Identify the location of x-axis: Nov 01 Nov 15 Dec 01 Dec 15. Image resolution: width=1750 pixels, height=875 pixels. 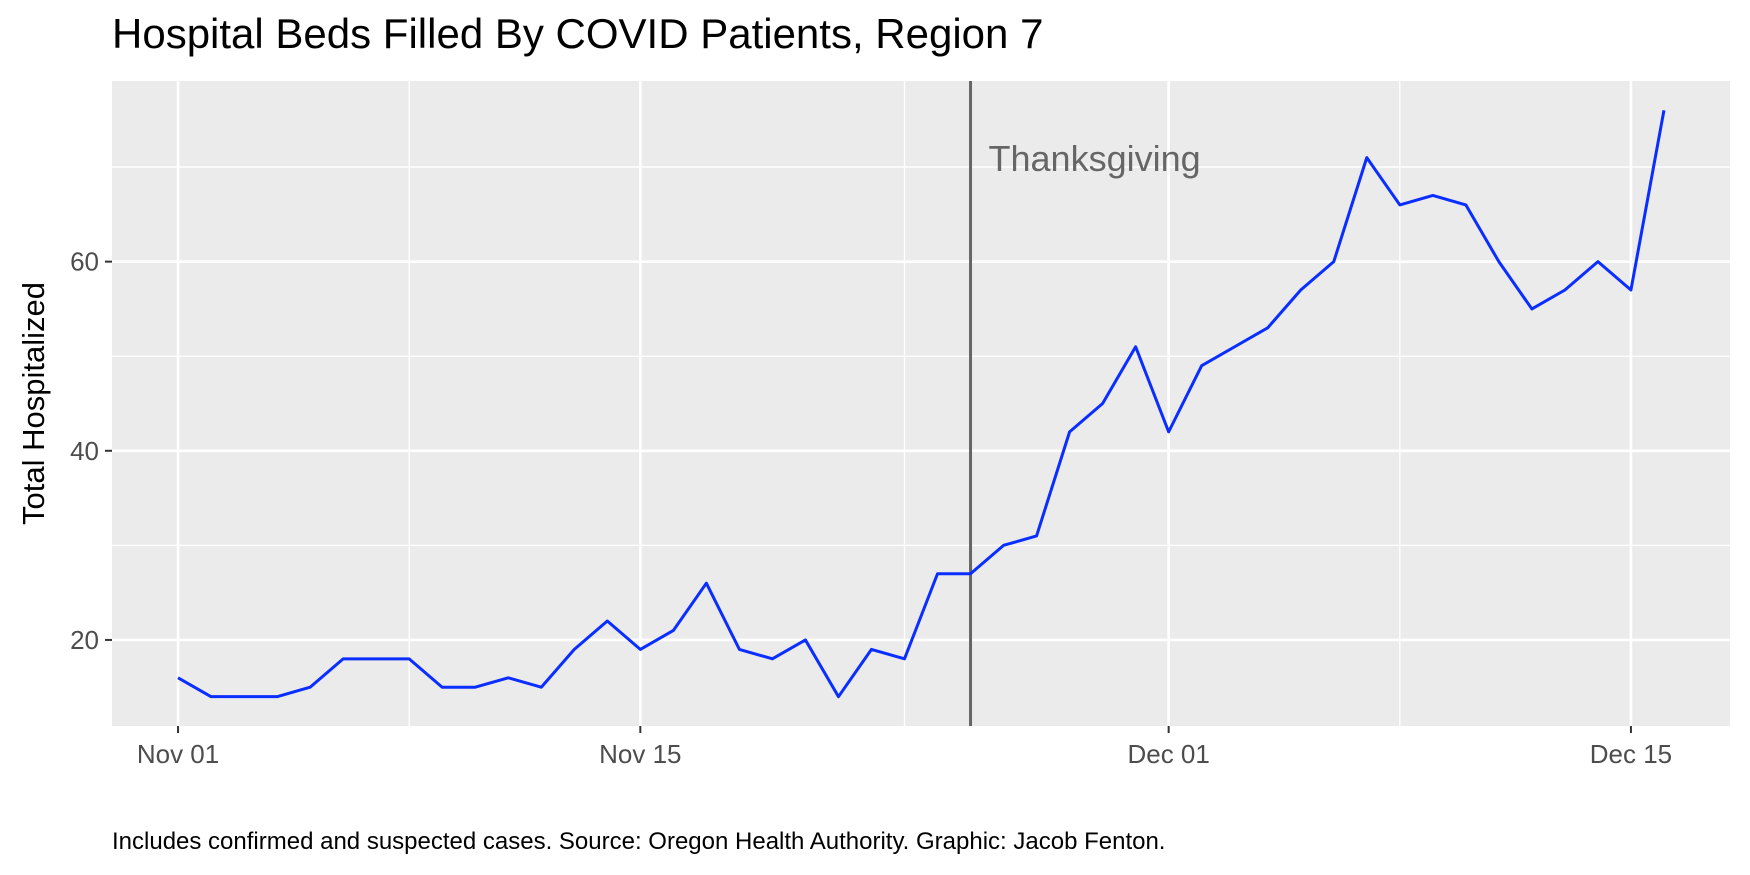
(904, 747).